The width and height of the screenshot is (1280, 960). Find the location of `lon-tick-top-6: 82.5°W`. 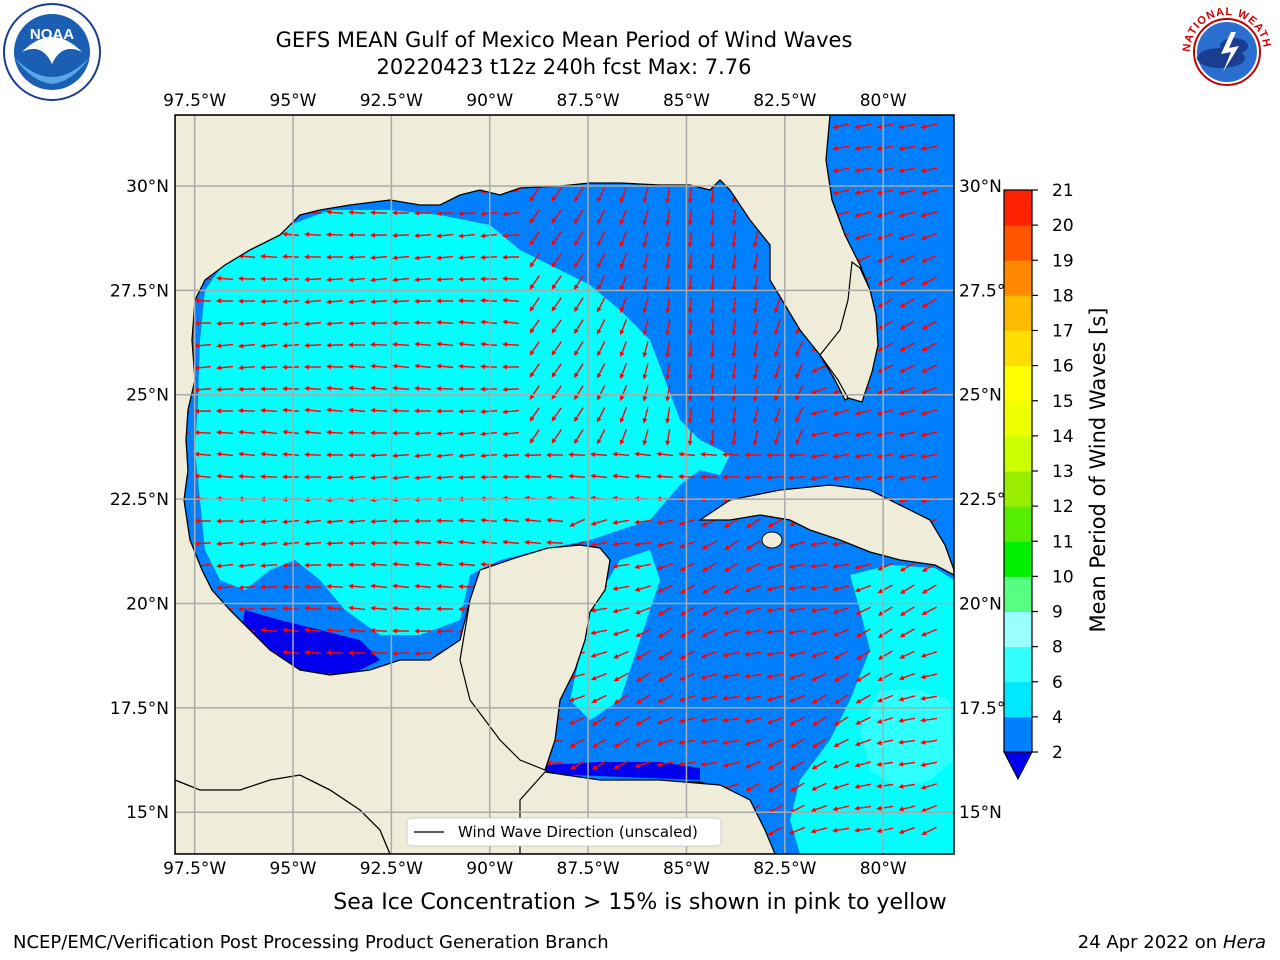

lon-tick-top-6: 82.5°W is located at coordinates (784, 101).